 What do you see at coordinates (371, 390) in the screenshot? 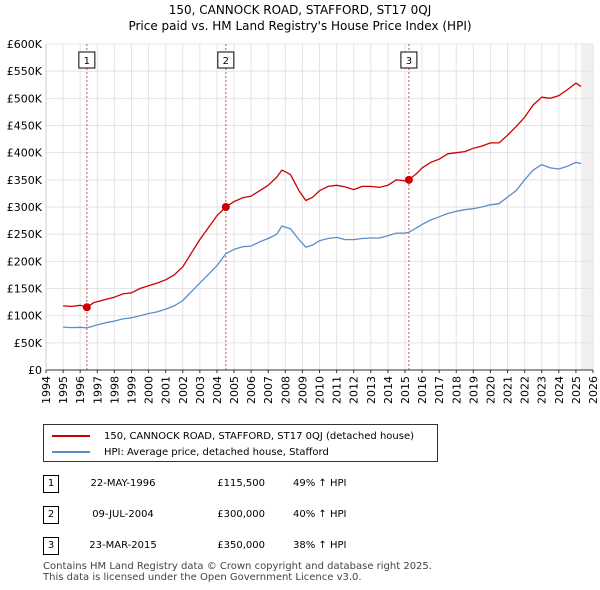
I see `x-tick-label: 2013` at bounding box center [371, 390].